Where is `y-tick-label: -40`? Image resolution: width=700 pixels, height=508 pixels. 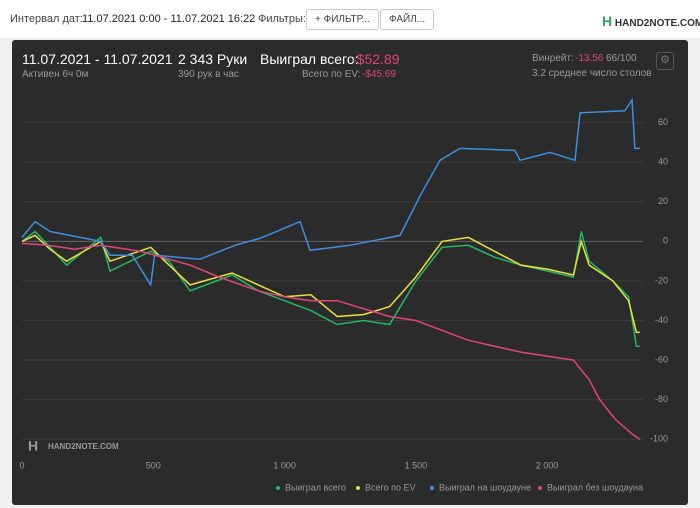 y-tick-label: -40 is located at coordinates (661, 320).